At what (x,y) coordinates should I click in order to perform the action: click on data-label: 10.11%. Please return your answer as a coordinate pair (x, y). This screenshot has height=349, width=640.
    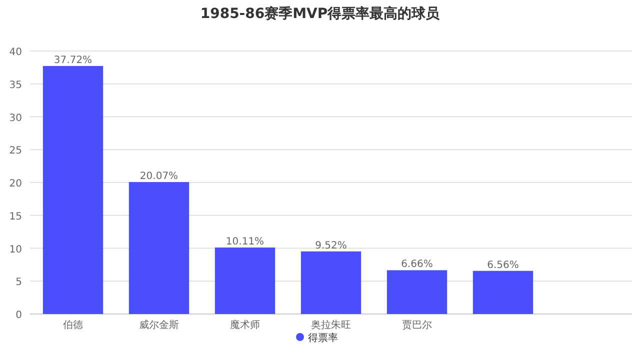
    Looking at the image, I should click on (245, 242).